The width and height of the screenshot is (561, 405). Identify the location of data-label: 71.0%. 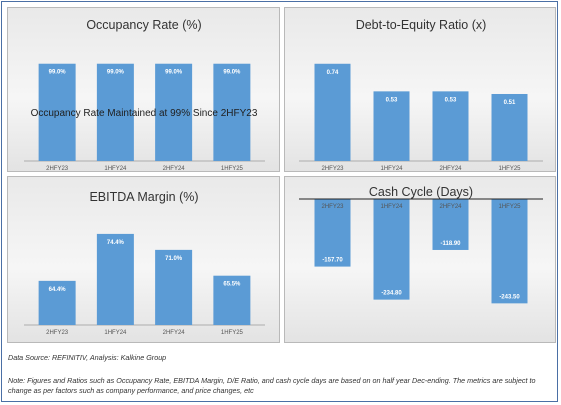
(174, 259).